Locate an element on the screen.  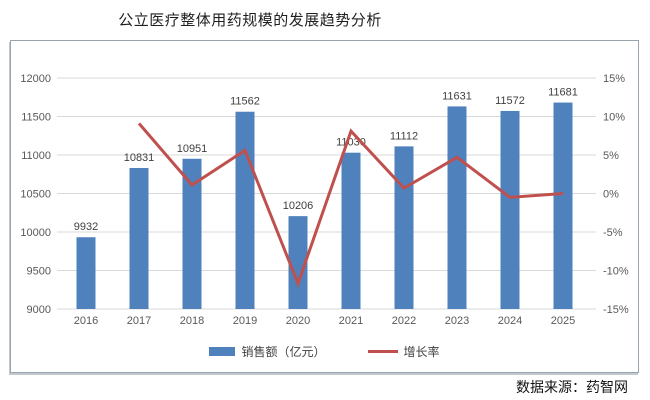
y-axis-right-label: -10% is located at coordinates (616, 272).